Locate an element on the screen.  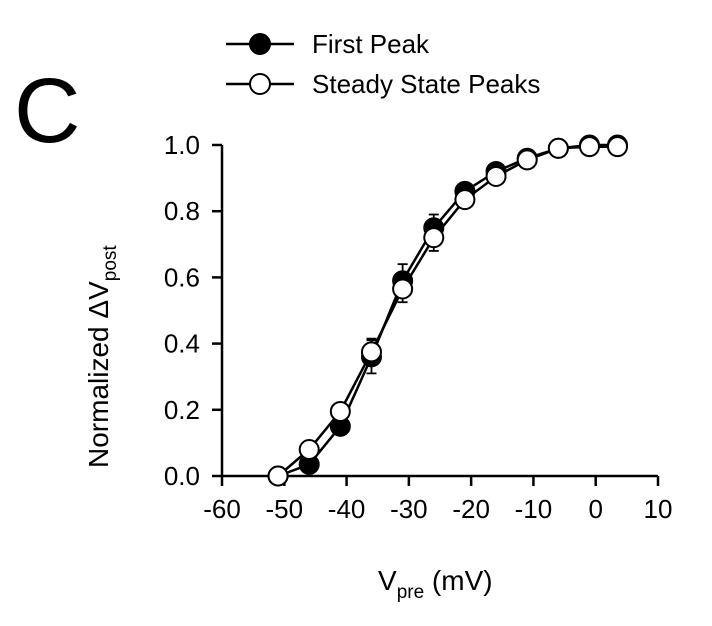
y-ticks: 0.0 0.2 0.4 0.6 0.8 1.0 is located at coordinates (193, 310).